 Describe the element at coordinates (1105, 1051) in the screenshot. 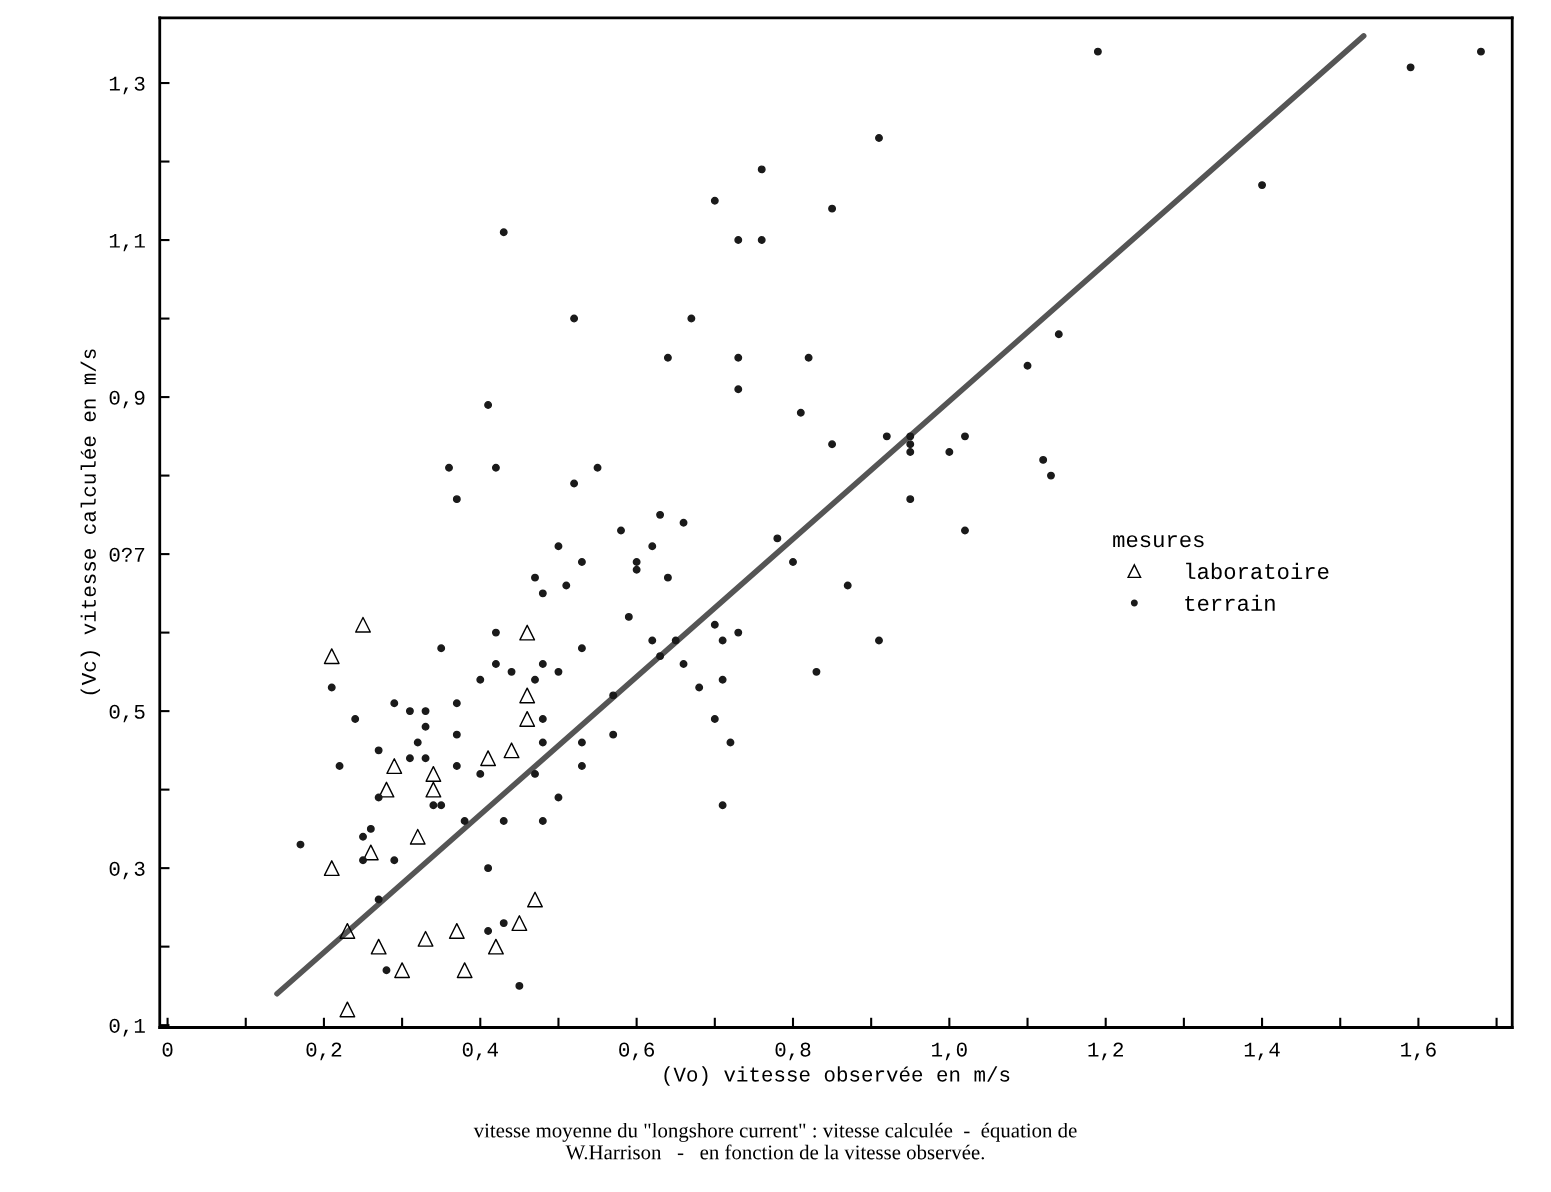

I see `x-tick-label: 1,2` at that location.